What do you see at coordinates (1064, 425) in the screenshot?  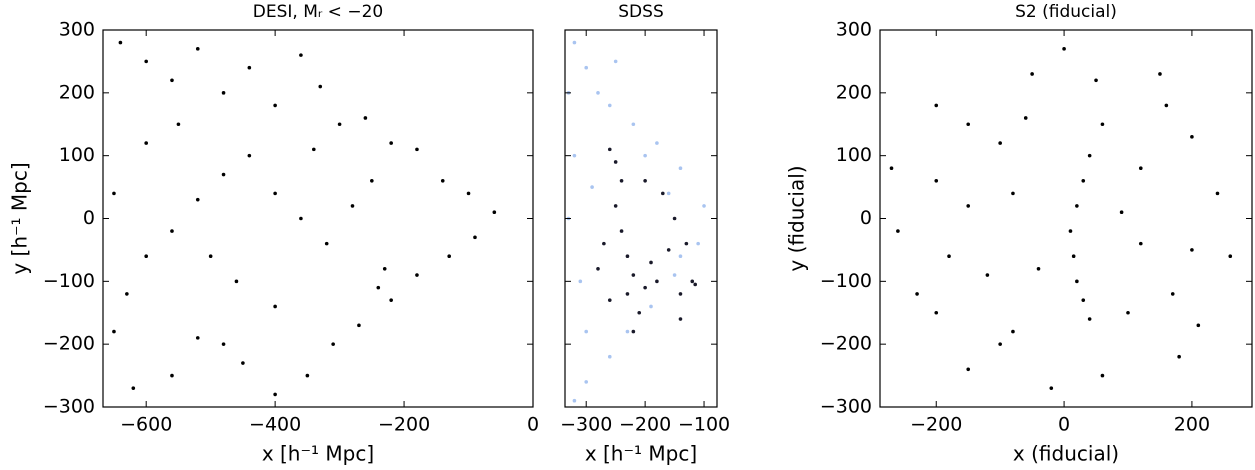 I see `x-tick-label: 0` at bounding box center [1064, 425].